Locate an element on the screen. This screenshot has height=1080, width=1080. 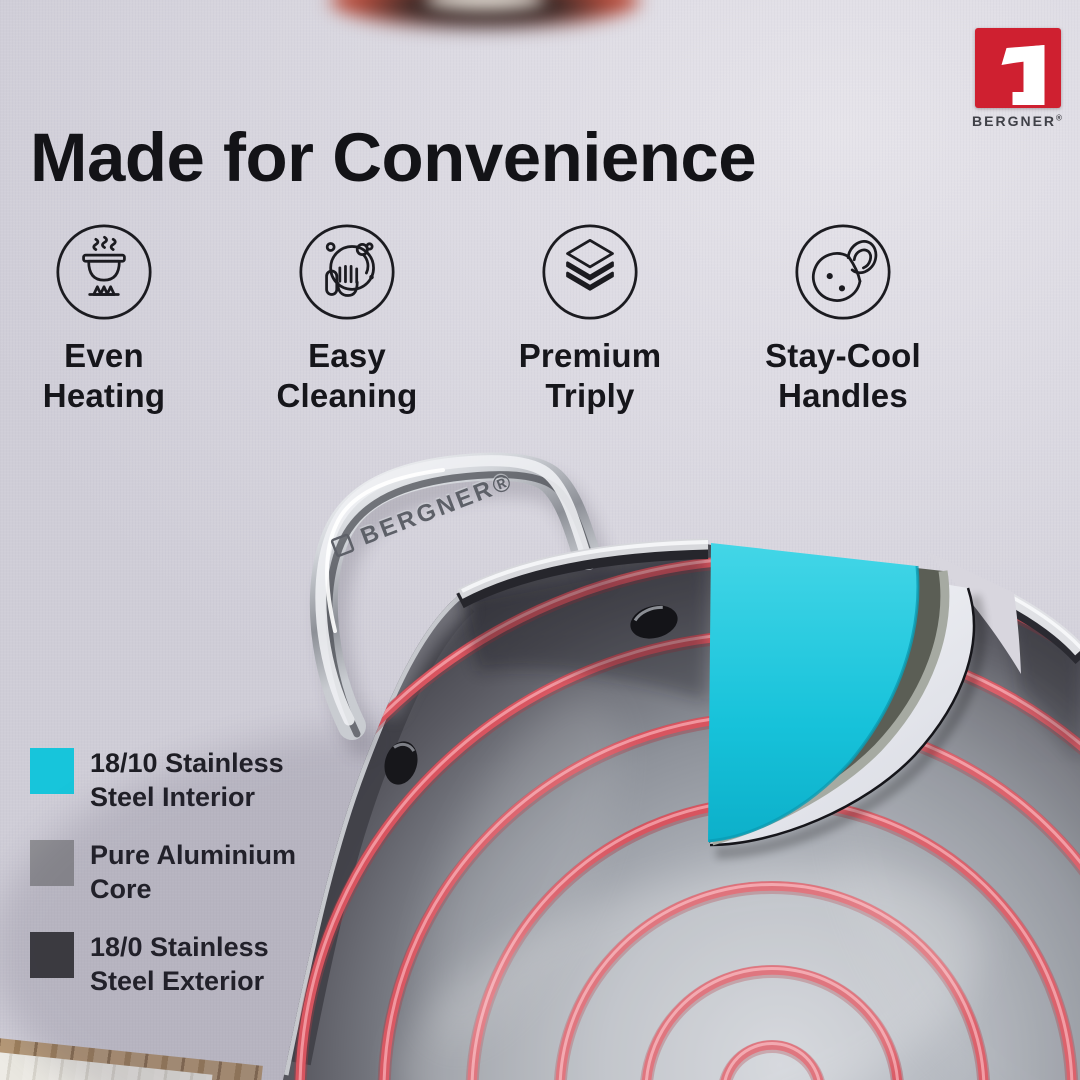
legend-label: 18/0 Stainless Steel Exterior is located at coordinates (179, 964).